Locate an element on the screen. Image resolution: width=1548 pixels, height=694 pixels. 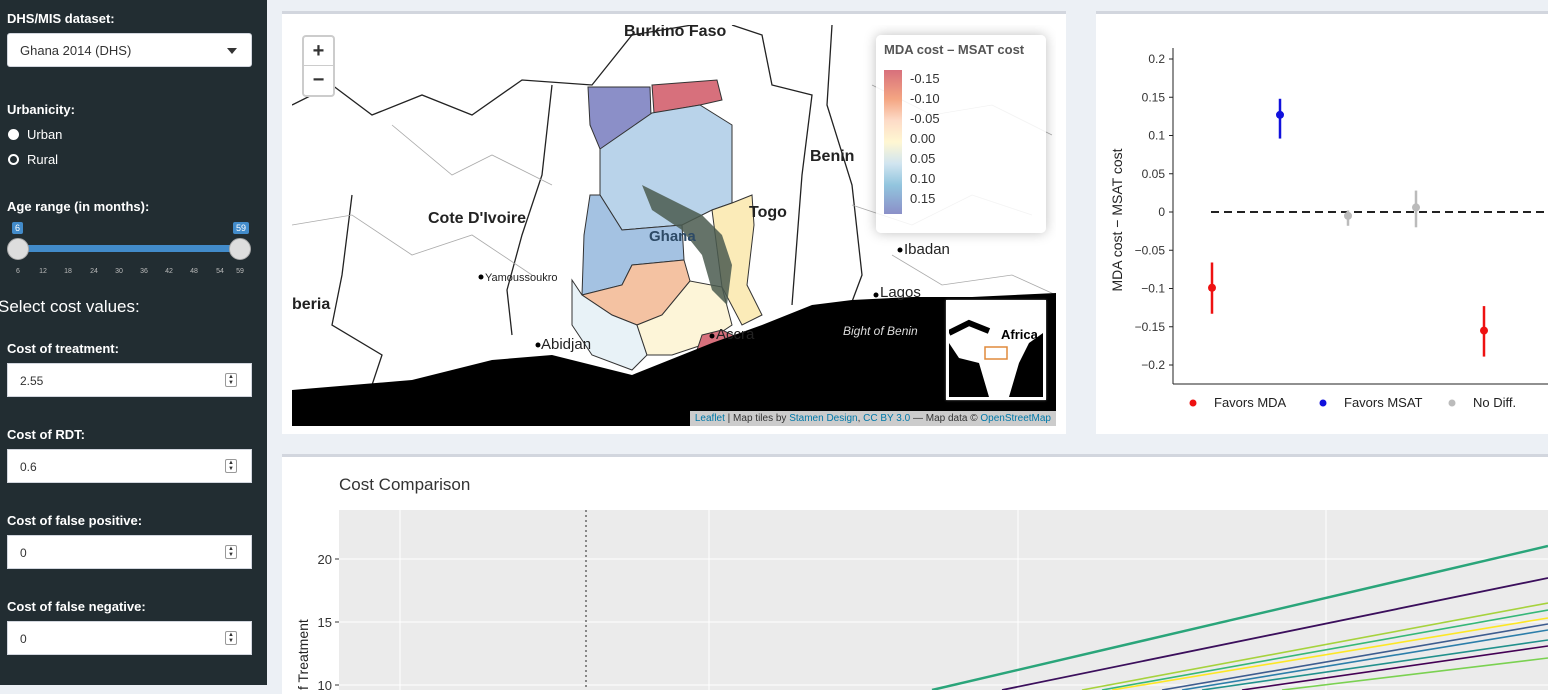
chart-title: Cost Comparison is located at coordinates (405, 484).